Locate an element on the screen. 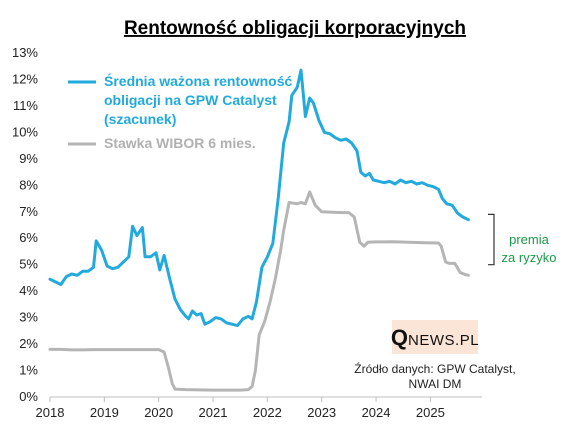  y-tick-label: 4% is located at coordinates (28, 290).